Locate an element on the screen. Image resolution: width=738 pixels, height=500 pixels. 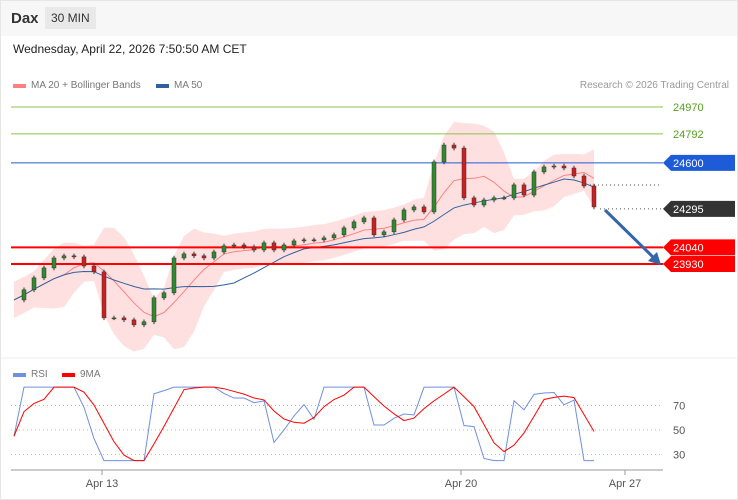
forecast-arrow-head is located at coordinates (654, 258).